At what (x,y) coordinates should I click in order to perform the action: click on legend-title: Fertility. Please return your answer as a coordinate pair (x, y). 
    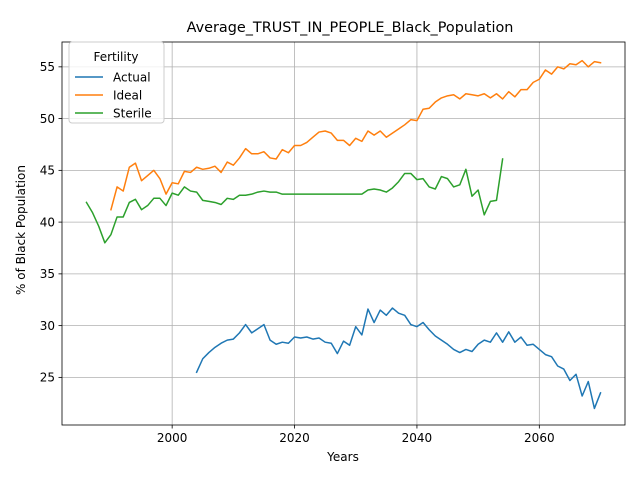
    Looking at the image, I should click on (115, 57).